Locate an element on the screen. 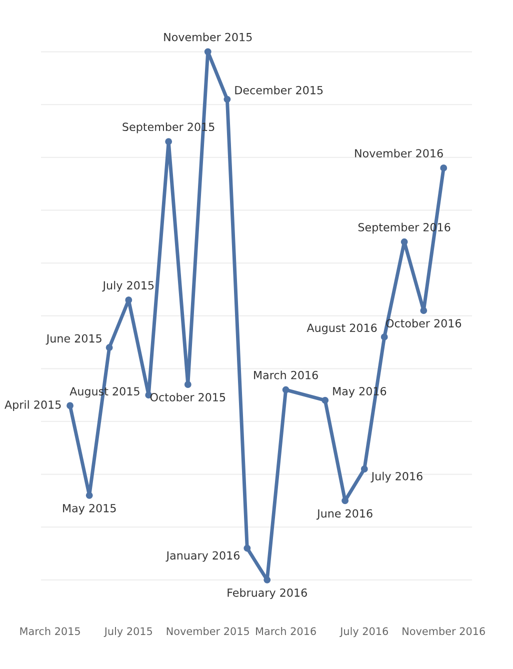 Image resolution: width=513 pixels, height=669 pixels. x-tick-label: November 2016 is located at coordinates (443, 631).